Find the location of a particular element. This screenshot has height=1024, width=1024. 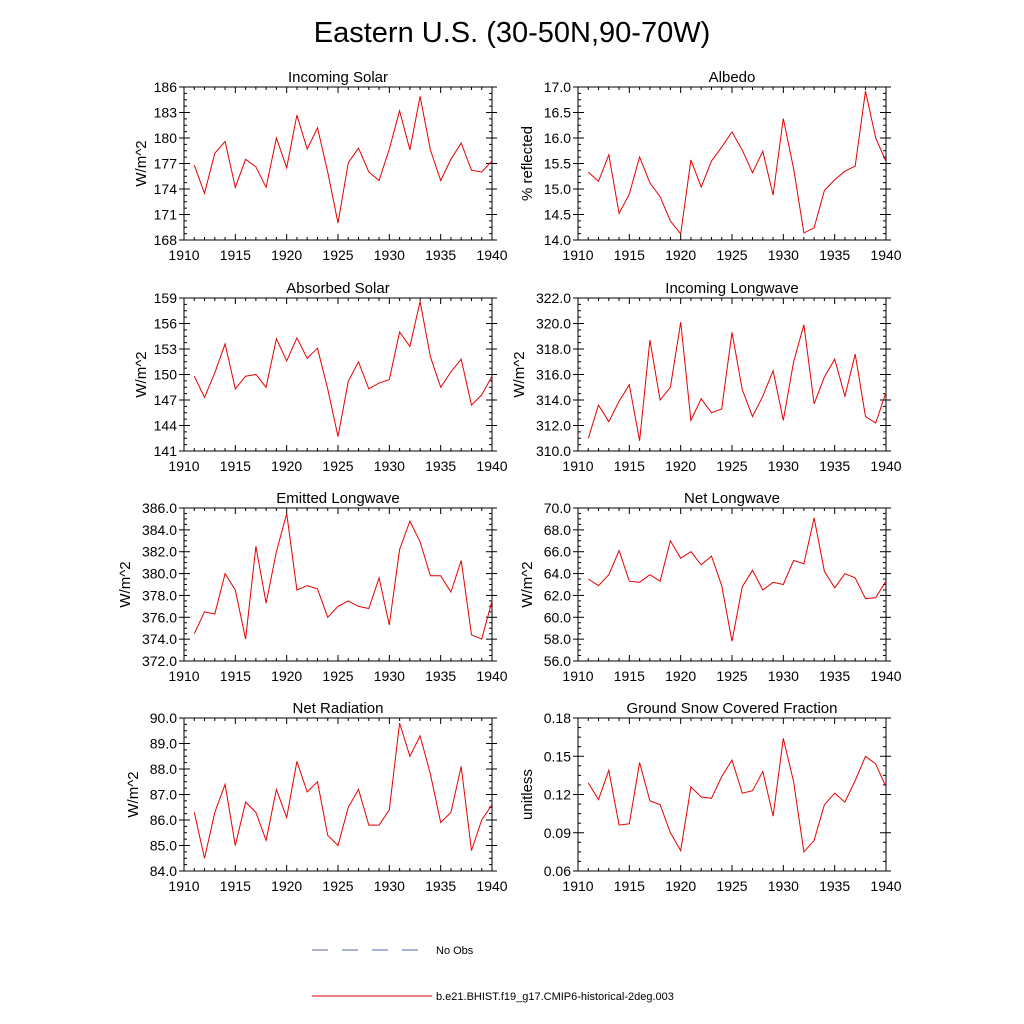

y-tick-label: 374.0 is located at coordinates (159, 639).